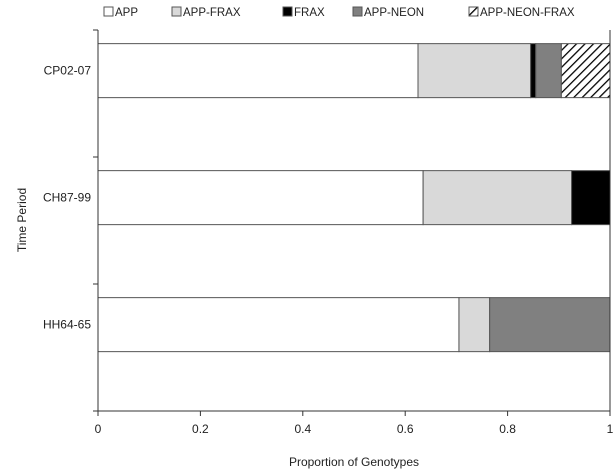 The image size is (615, 471). What do you see at coordinates (610, 429) in the screenshot?
I see `x-tick-label-1: 1` at bounding box center [610, 429].